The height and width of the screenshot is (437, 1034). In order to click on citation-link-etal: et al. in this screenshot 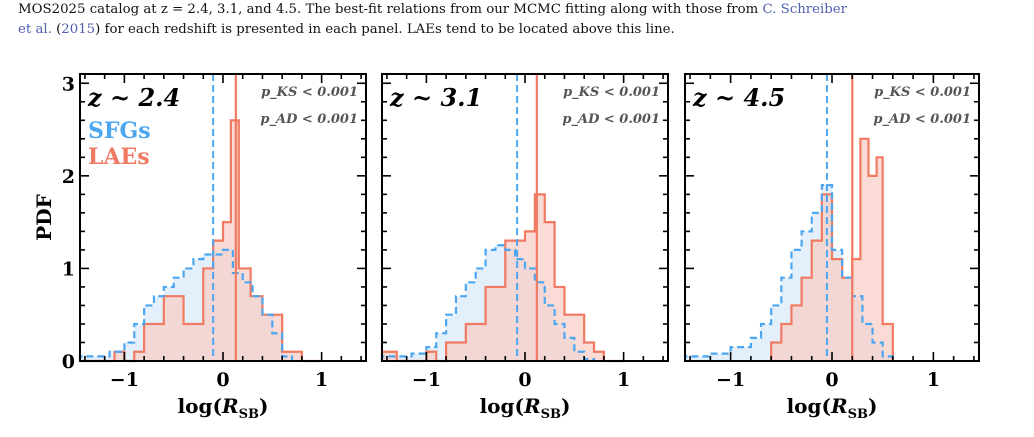, I will do `click(35, 29)`.